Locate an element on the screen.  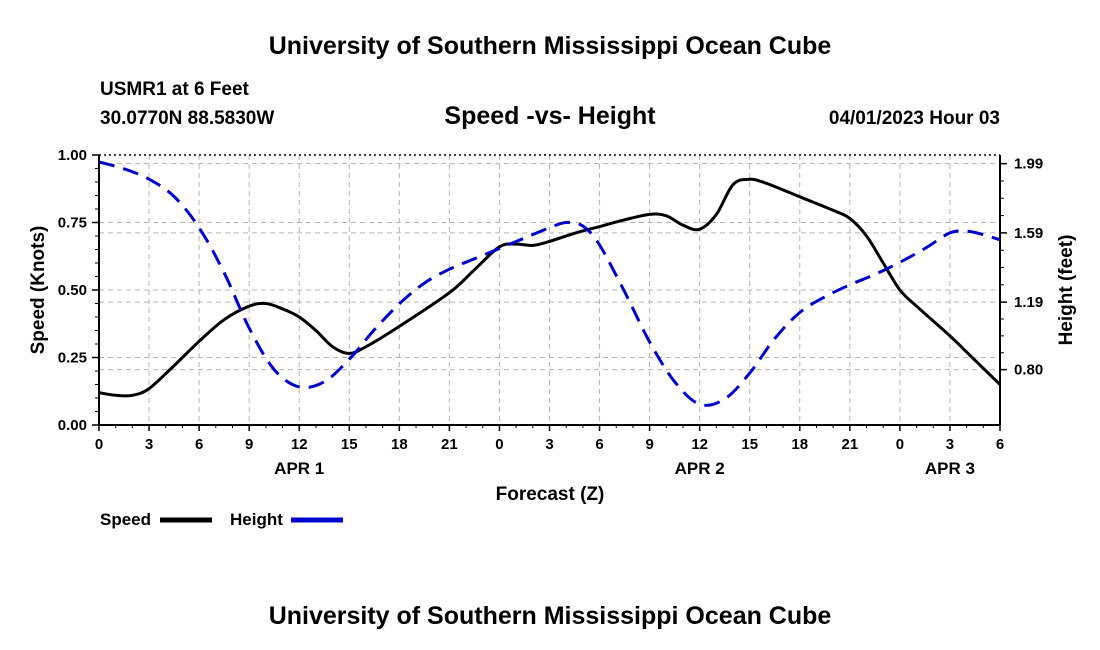
legend-speed-label: Speed is located at coordinates (125, 519).